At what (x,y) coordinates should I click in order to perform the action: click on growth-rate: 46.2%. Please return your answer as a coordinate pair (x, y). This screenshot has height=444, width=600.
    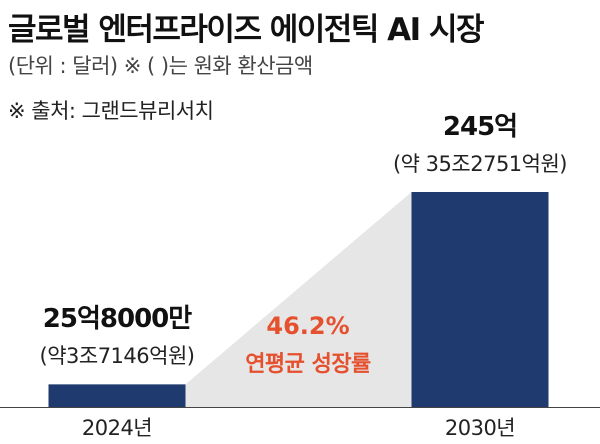
    Looking at the image, I should click on (308, 326).